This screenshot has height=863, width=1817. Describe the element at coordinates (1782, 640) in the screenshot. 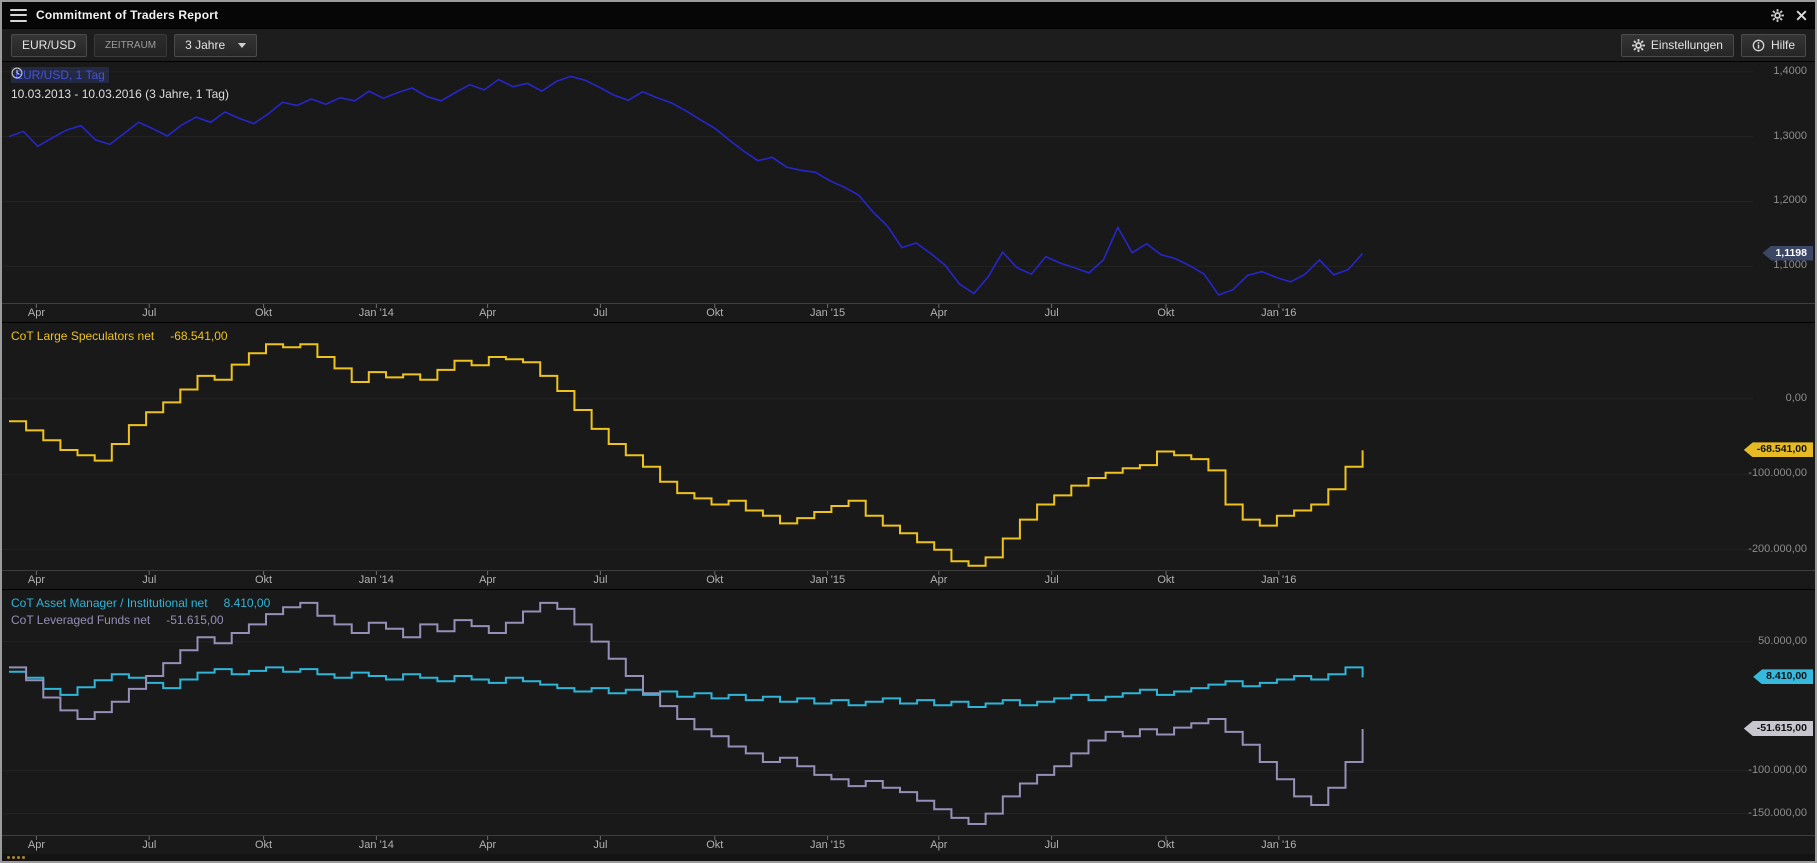

I see `y-axis-label: 50.000,00` at that location.